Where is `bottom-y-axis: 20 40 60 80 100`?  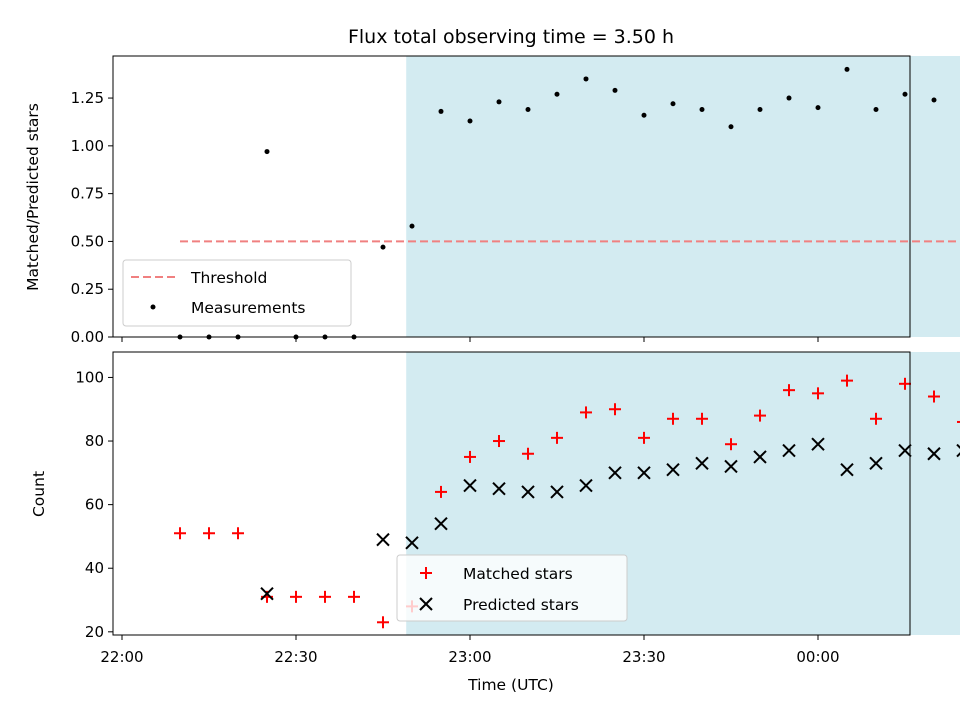
bottom-y-axis: 20 40 60 80 100 is located at coordinates (94, 504).